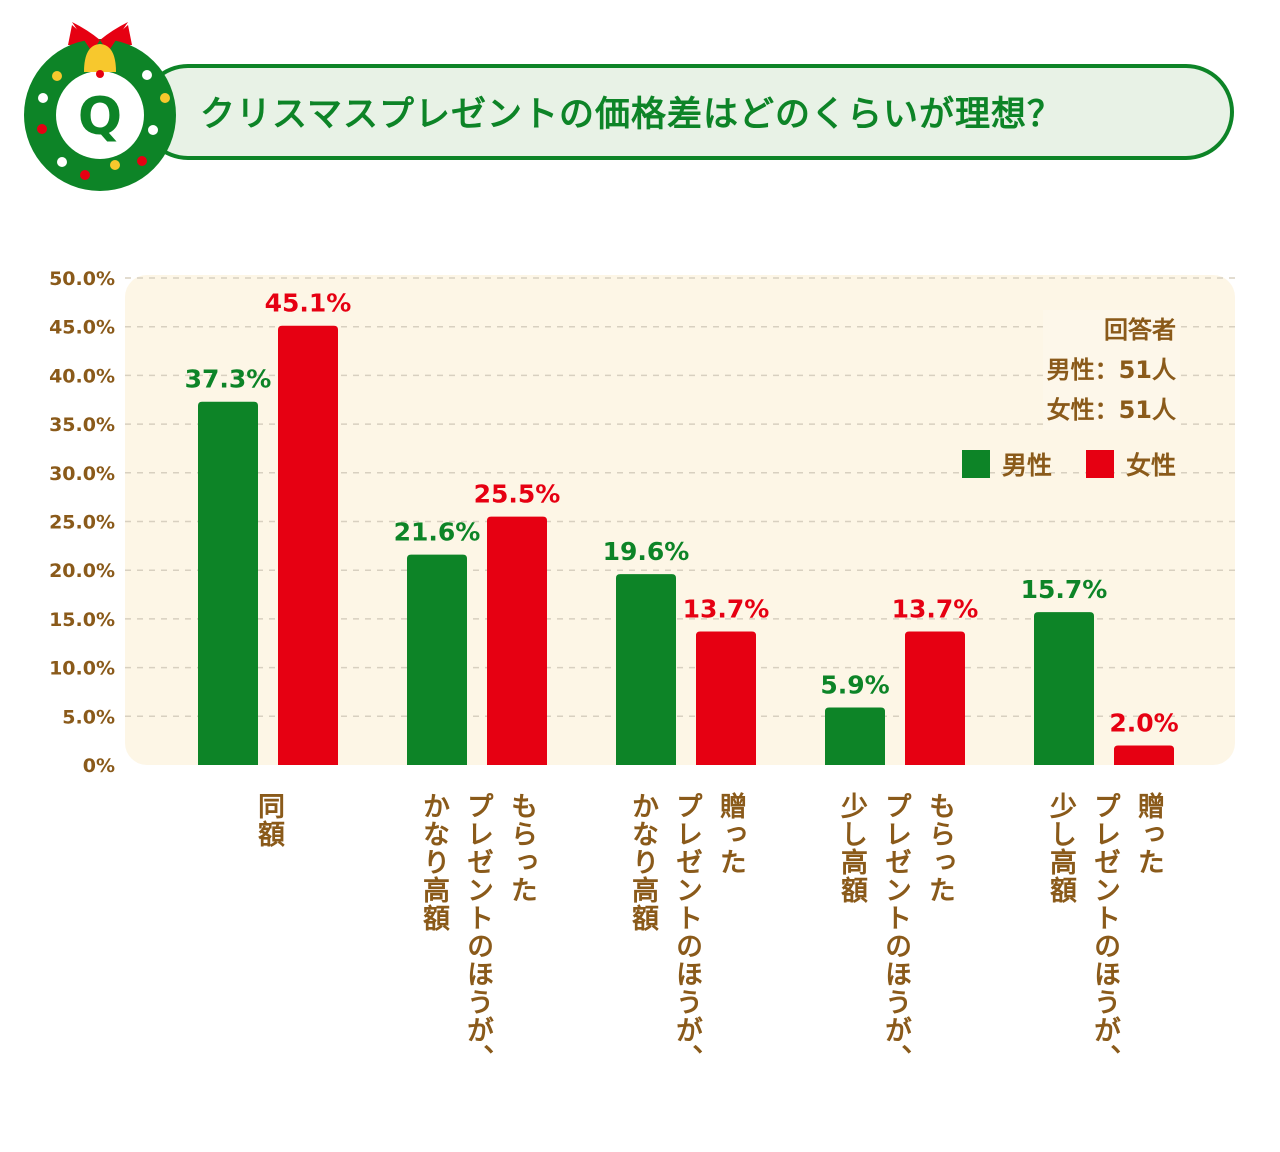 Image resolution: width=1280 pixels, height=1152 pixels. Describe the element at coordinates (517, 494) in the screenshot. I see `data-label: 25.5%` at that location.